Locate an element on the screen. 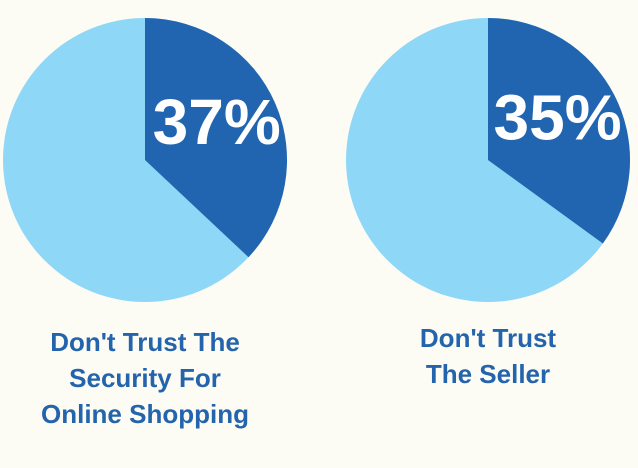 The height and width of the screenshot is (468, 638). chart-title: Don't Trust The is located at coordinates (145, 342).